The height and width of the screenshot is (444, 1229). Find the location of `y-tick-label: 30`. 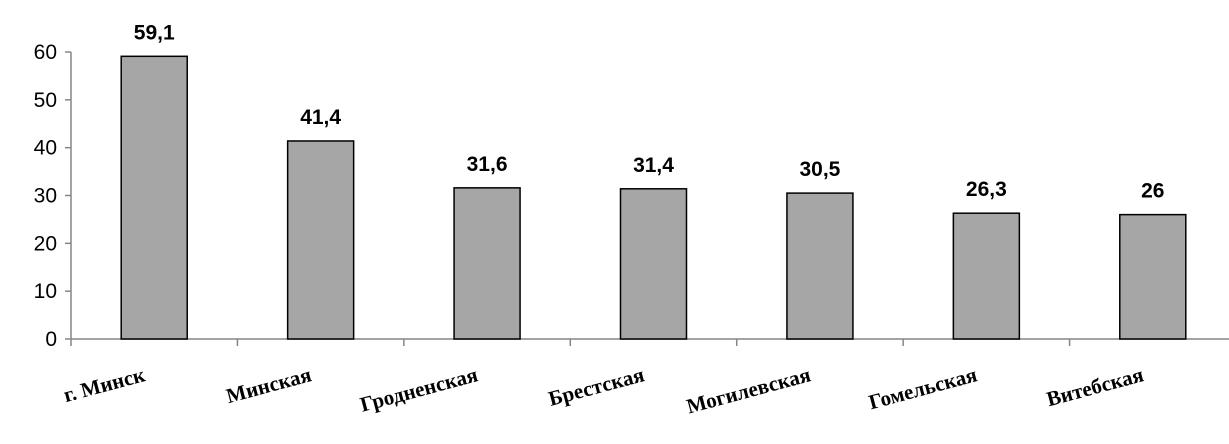

y-tick-label: 30 is located at coordinates (45, 196).